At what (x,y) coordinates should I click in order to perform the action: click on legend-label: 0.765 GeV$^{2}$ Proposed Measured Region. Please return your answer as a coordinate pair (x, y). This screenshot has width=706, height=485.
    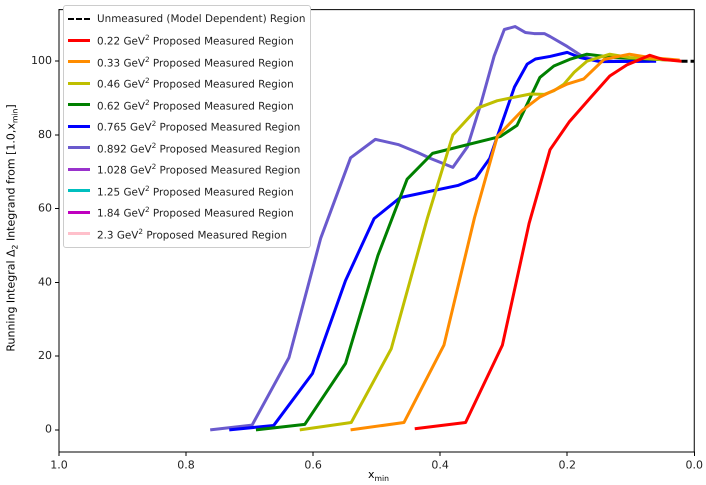
    Looking at the image, I should click on (198, 126).